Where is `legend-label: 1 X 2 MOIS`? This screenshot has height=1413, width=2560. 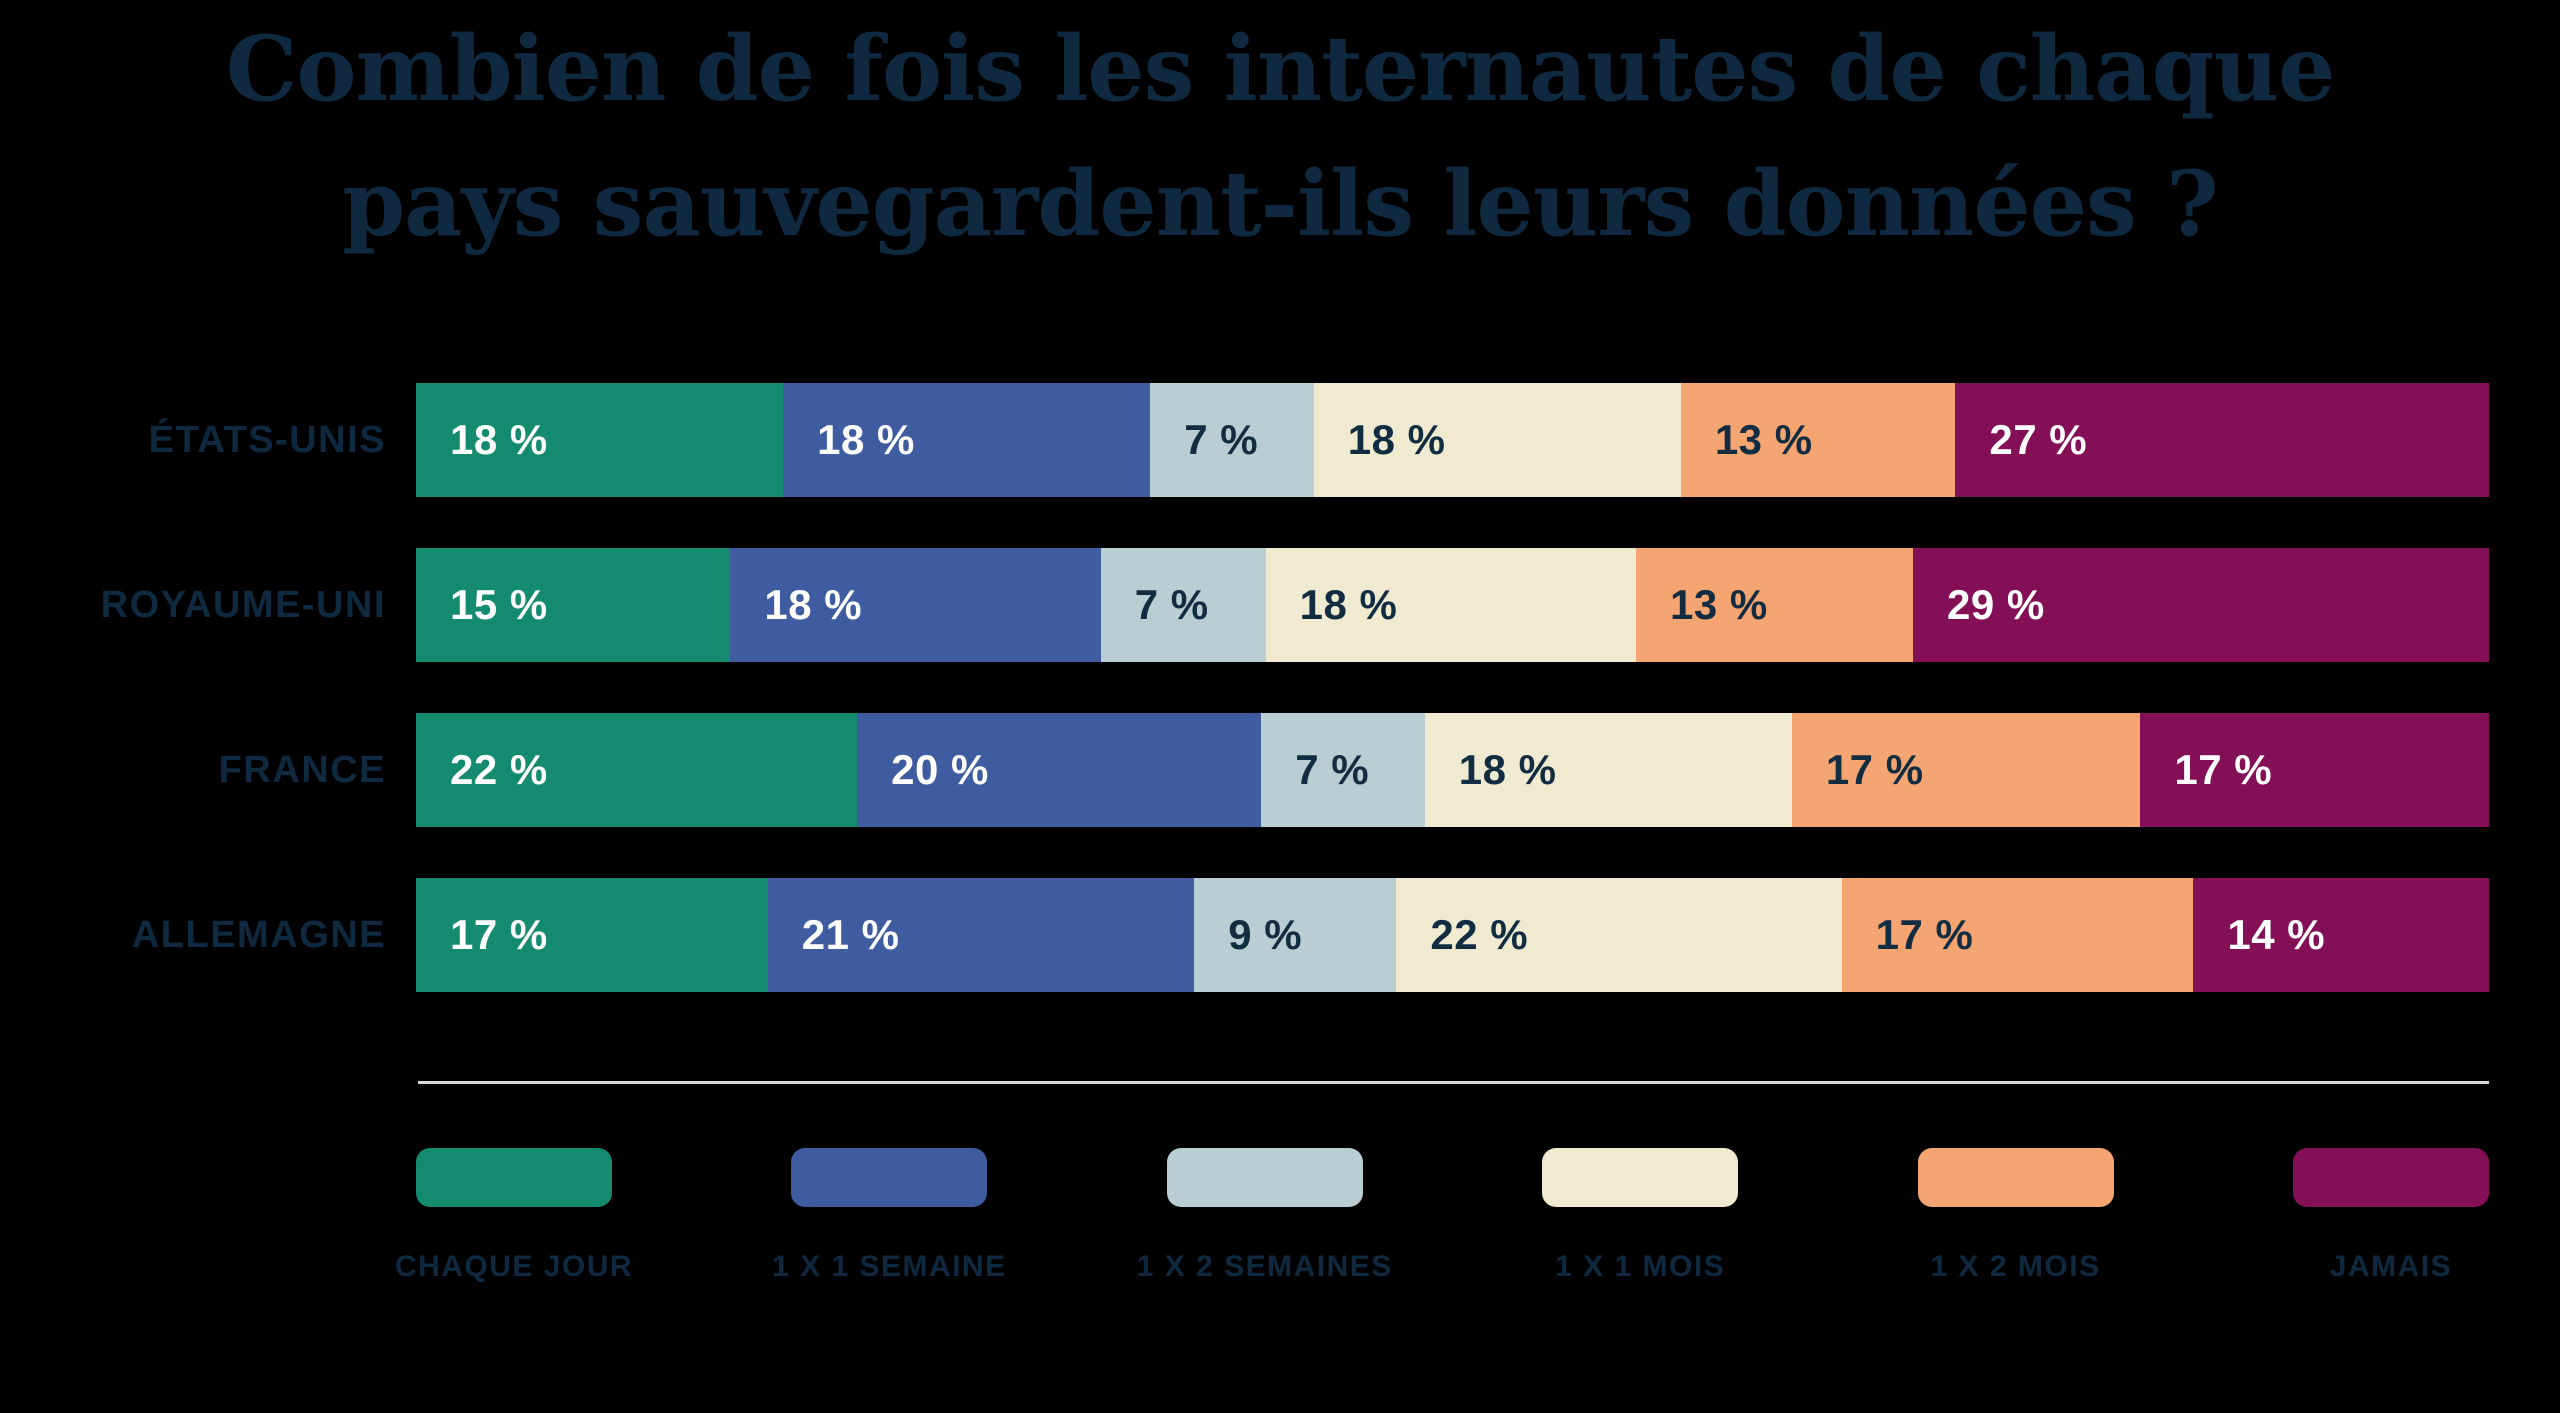
legend-label: 1 X 2 MOIS is located at coordinates (2015, 1266).